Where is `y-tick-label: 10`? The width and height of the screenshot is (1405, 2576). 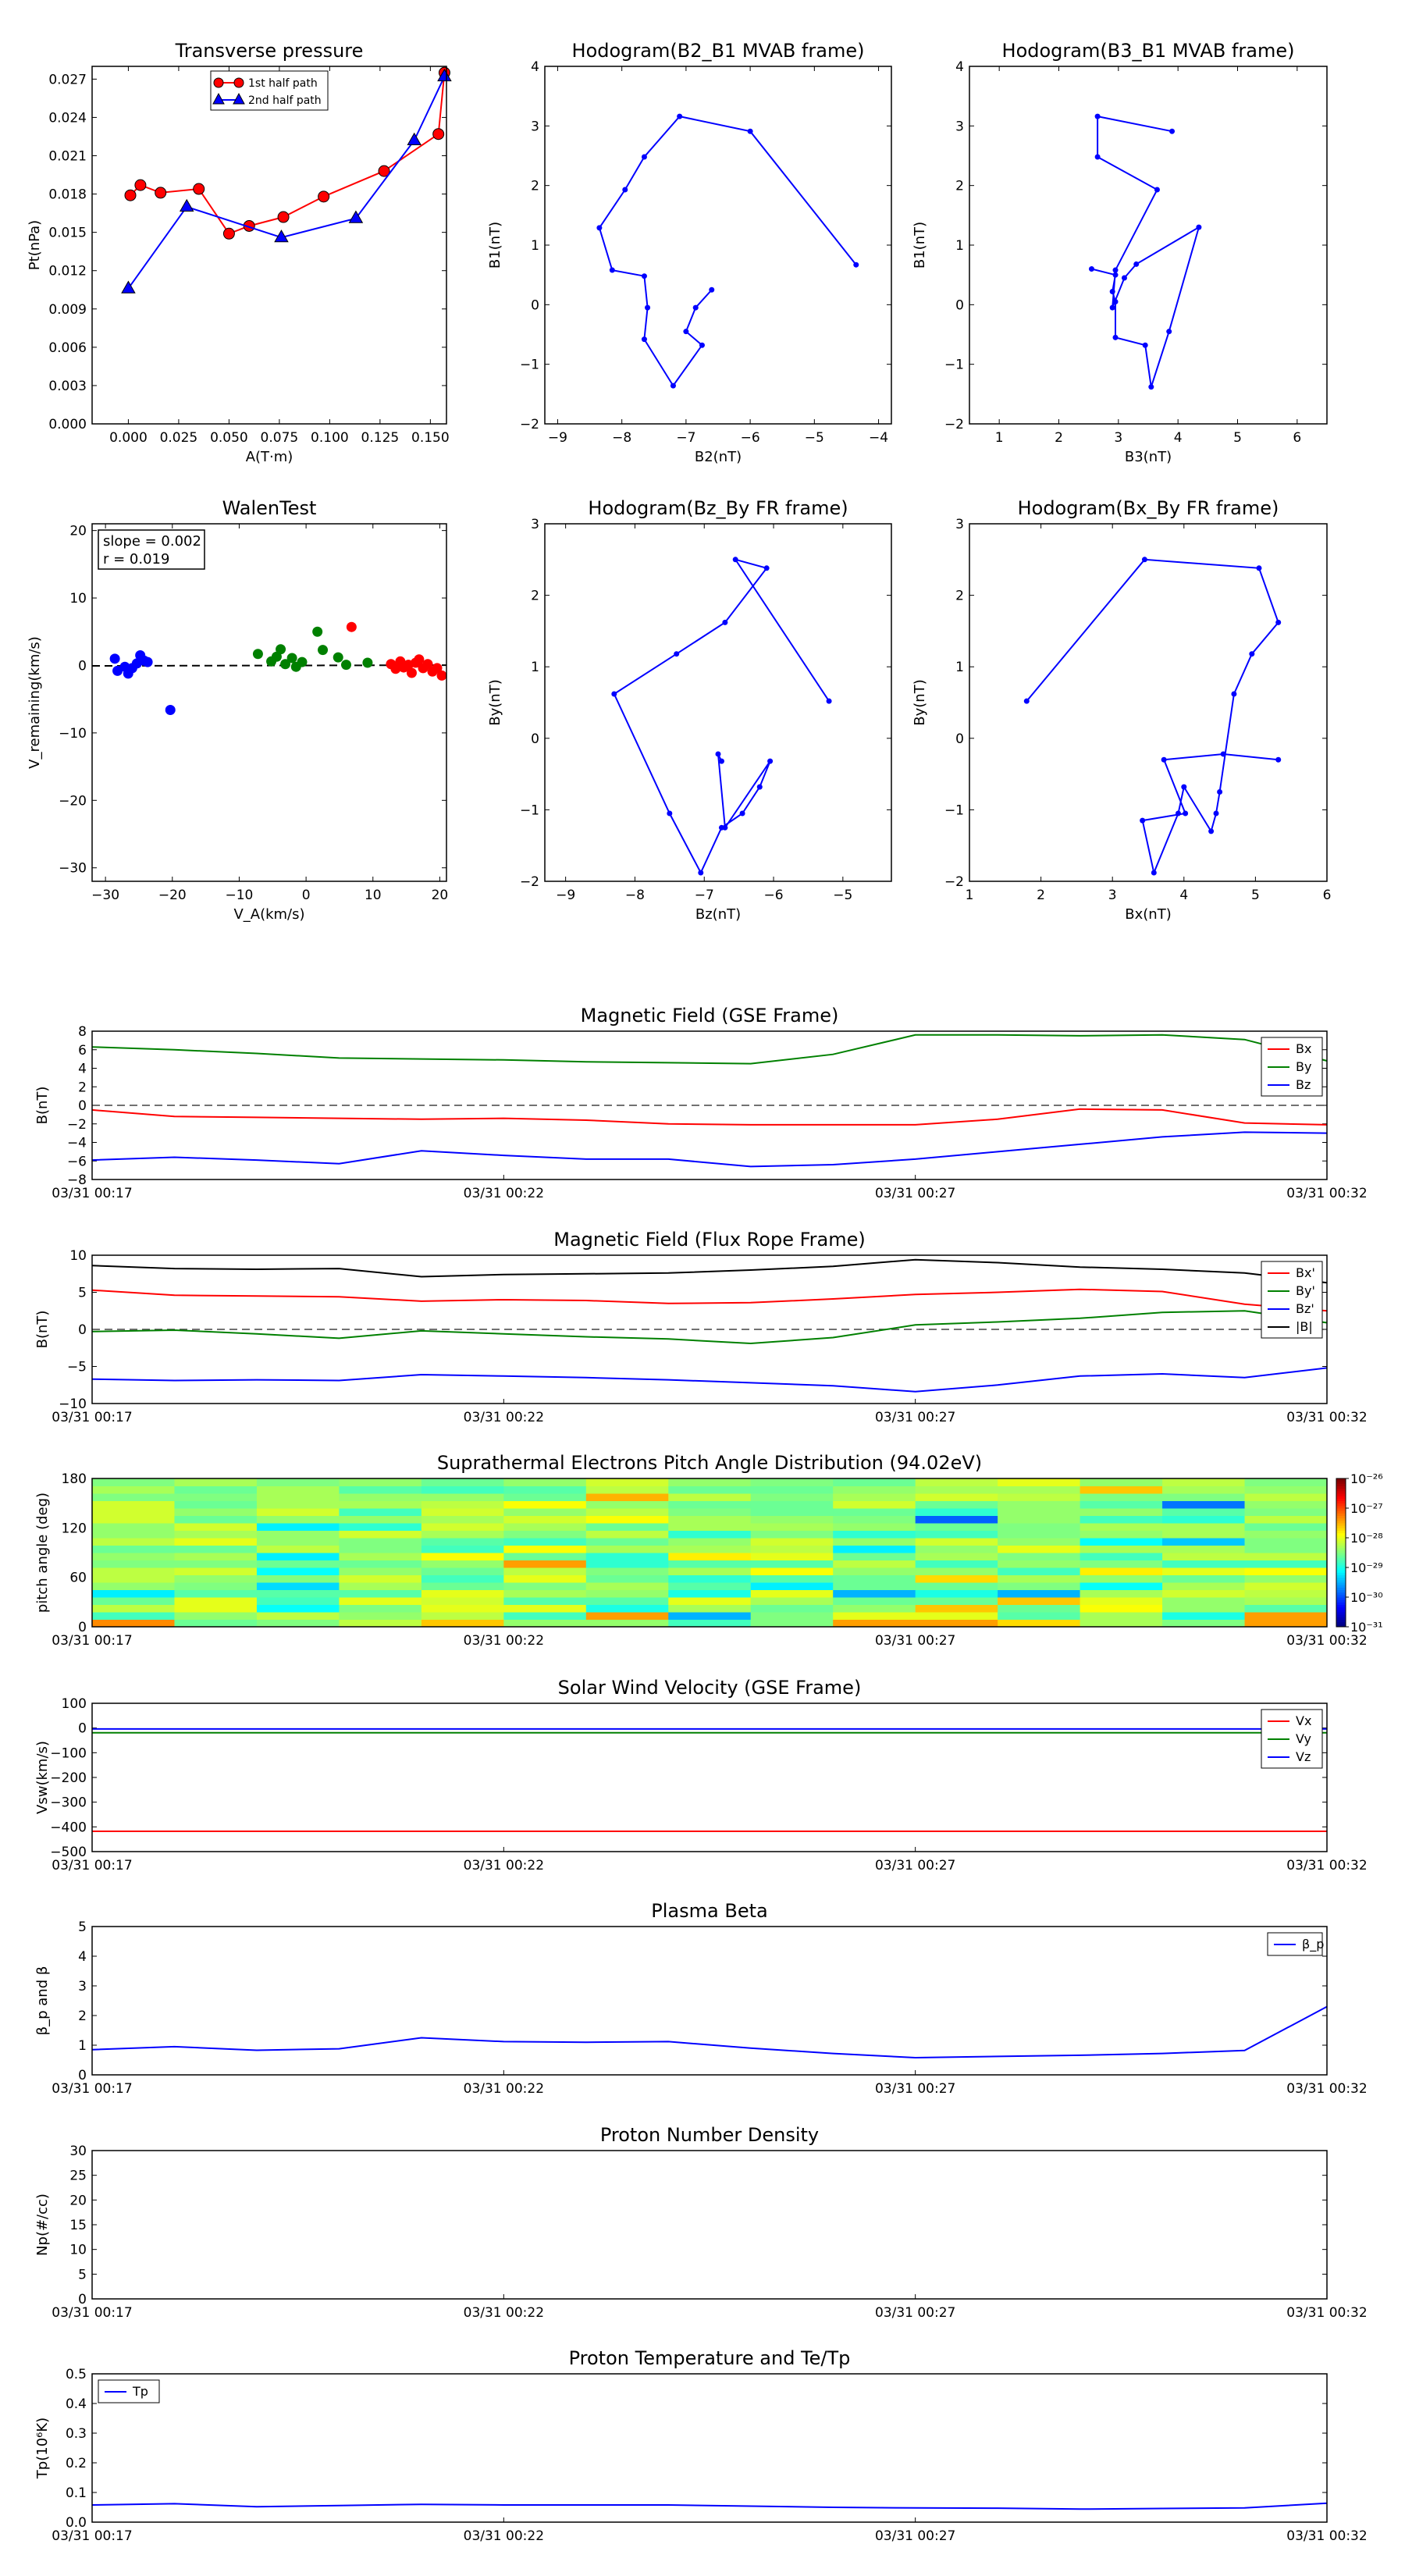
y-tick-label: 10 is located at coordinates (78, 1256).